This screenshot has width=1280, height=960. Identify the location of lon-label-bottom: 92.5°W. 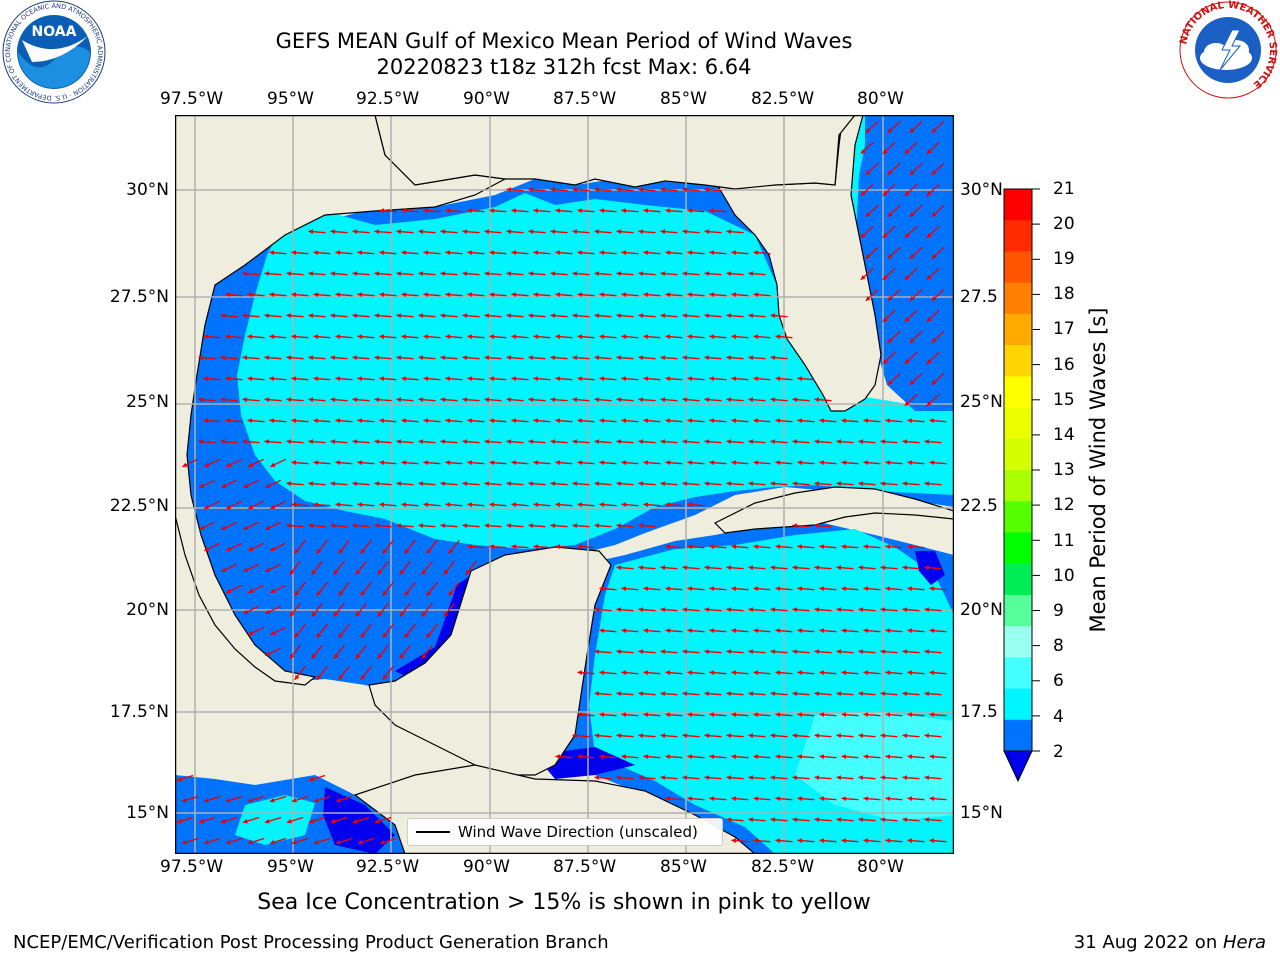
(388, 867).